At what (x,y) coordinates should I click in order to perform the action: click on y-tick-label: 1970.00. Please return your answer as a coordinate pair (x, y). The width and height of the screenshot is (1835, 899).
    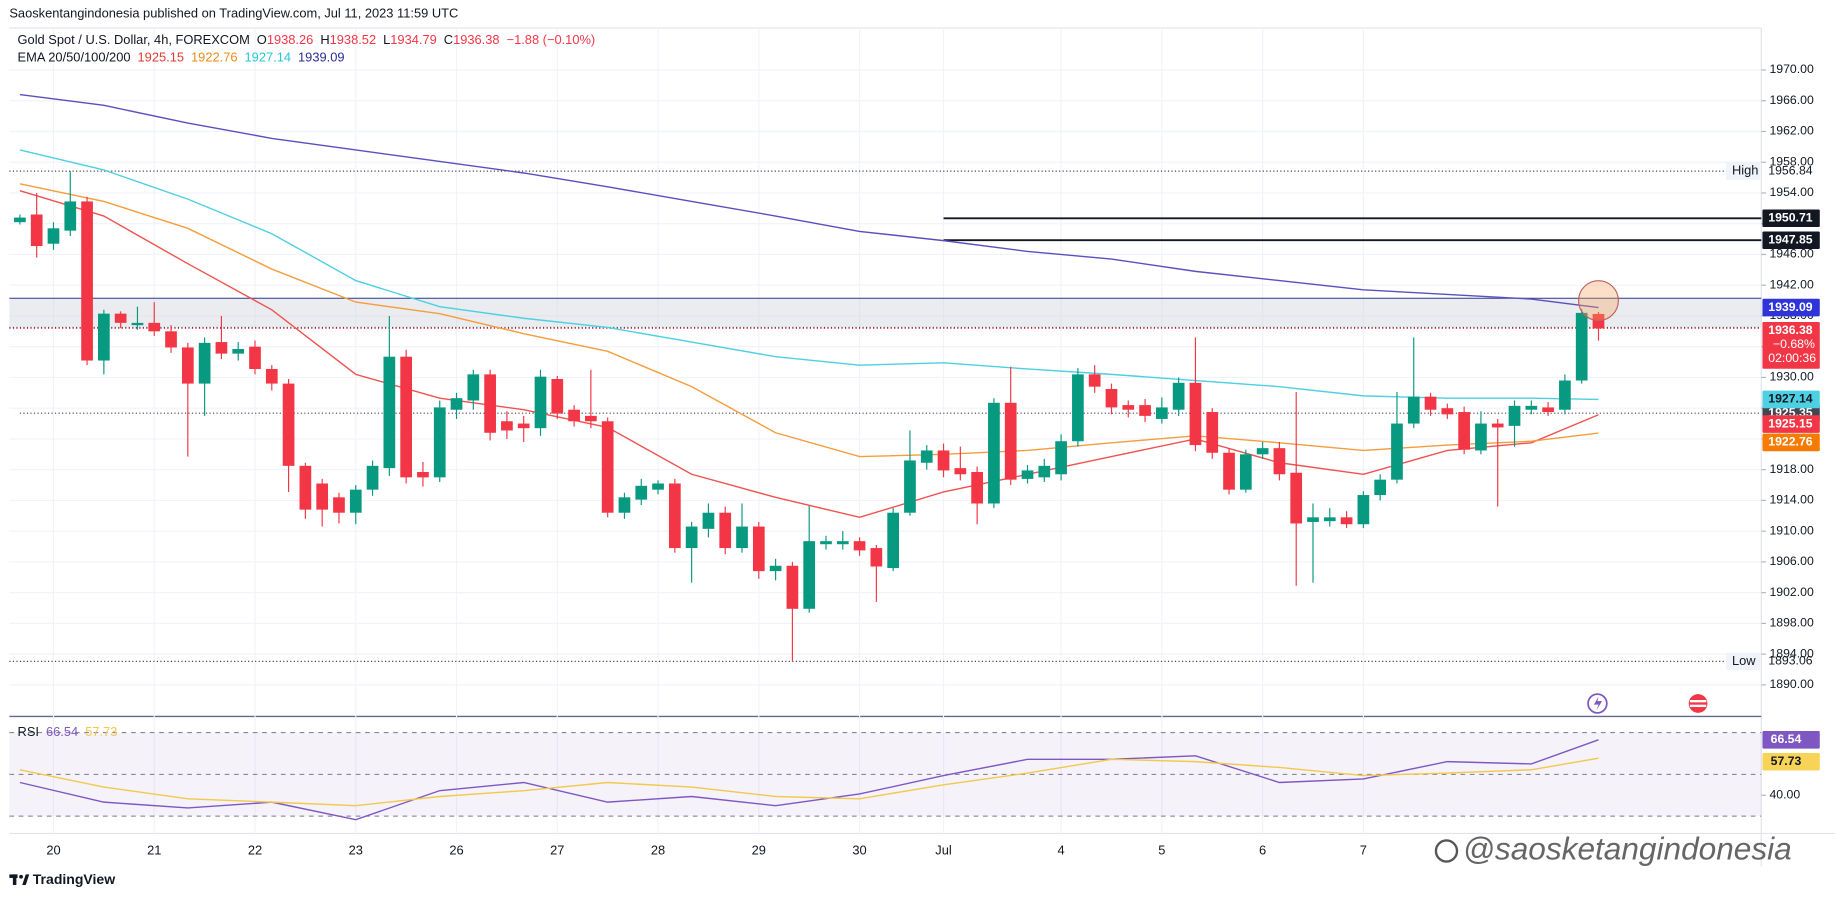
    Looking at the image, I should click on (1791, 69).